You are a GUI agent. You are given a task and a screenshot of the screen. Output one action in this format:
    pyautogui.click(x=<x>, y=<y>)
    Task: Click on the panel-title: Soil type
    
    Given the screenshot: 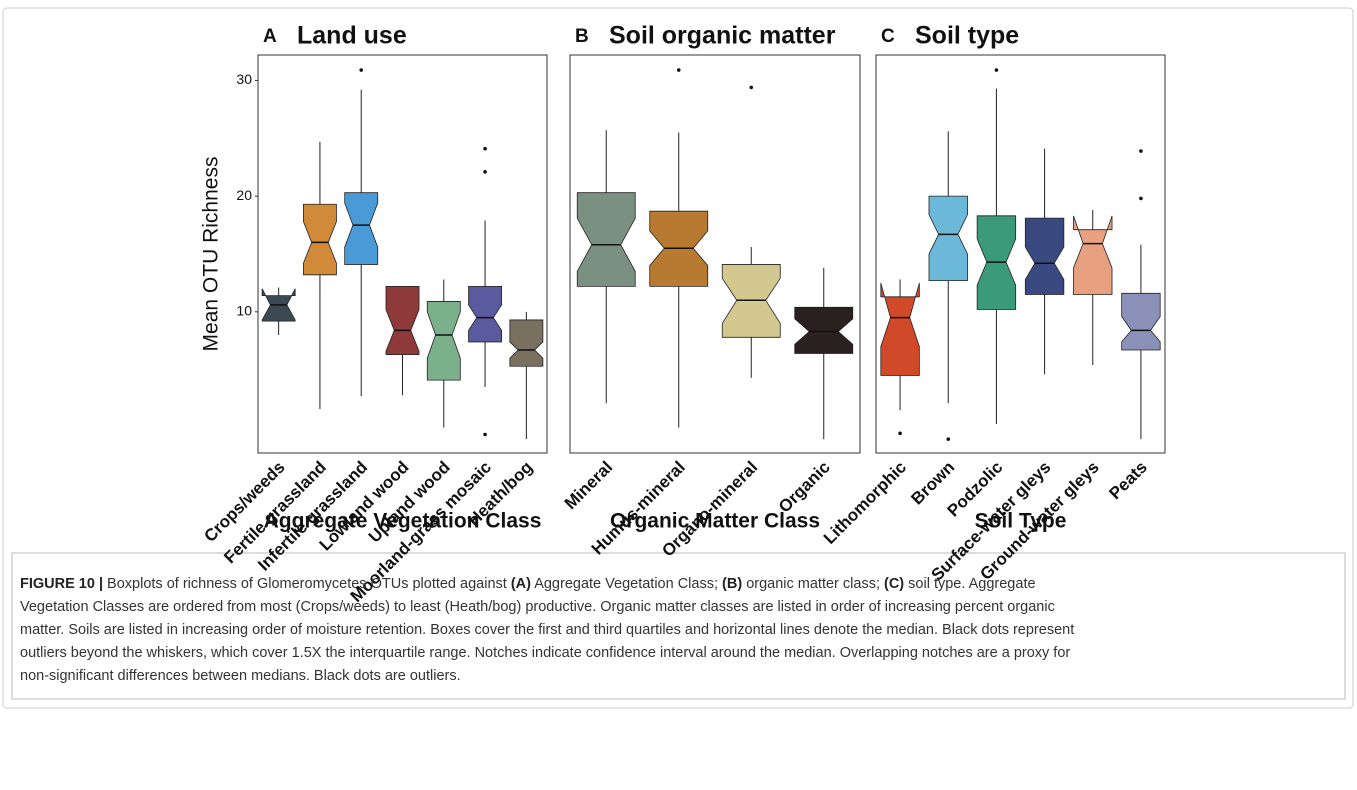 What is the action you would take?
    pyautogui.click(x=967, y=36)
    